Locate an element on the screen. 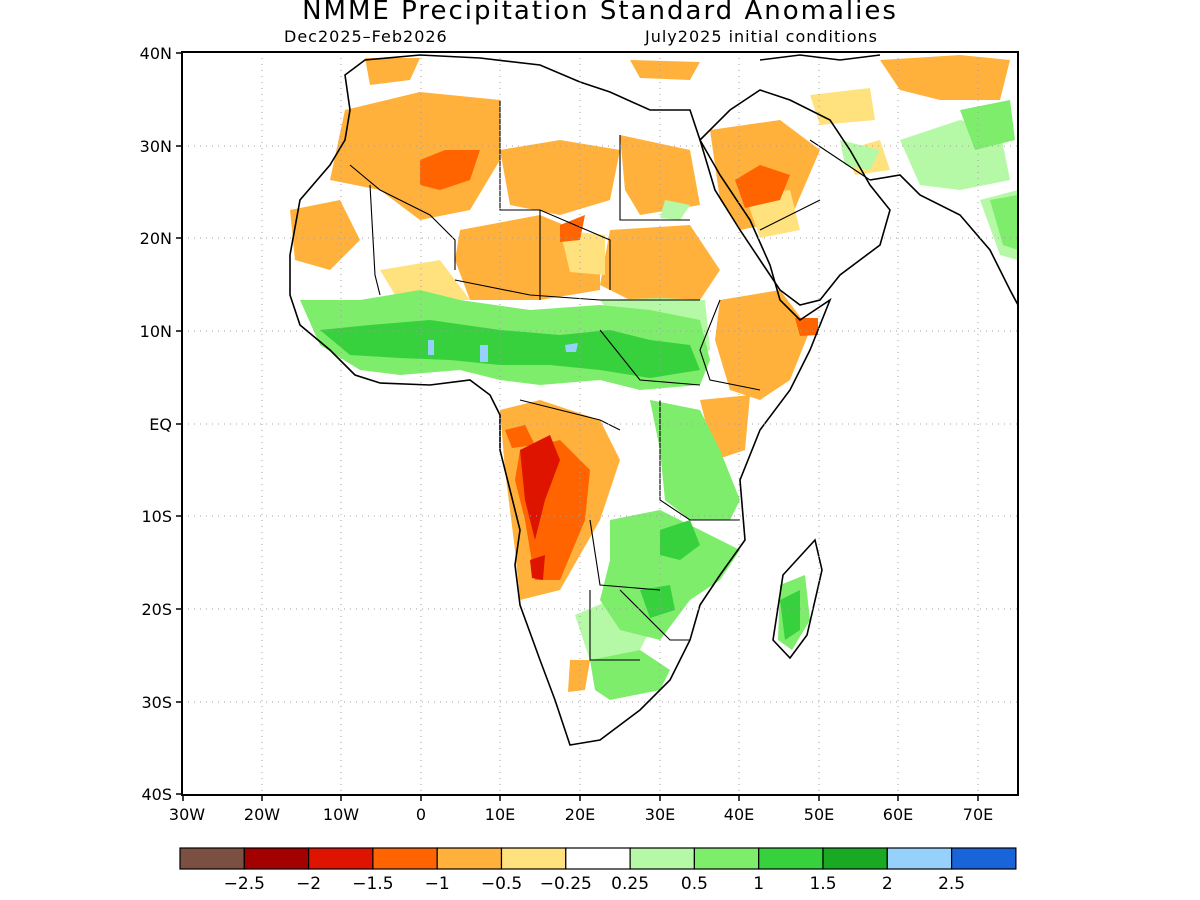 The height and width of the screenshot is (900, 1200). lat-label: 20S is located at coordinates (156, 609).